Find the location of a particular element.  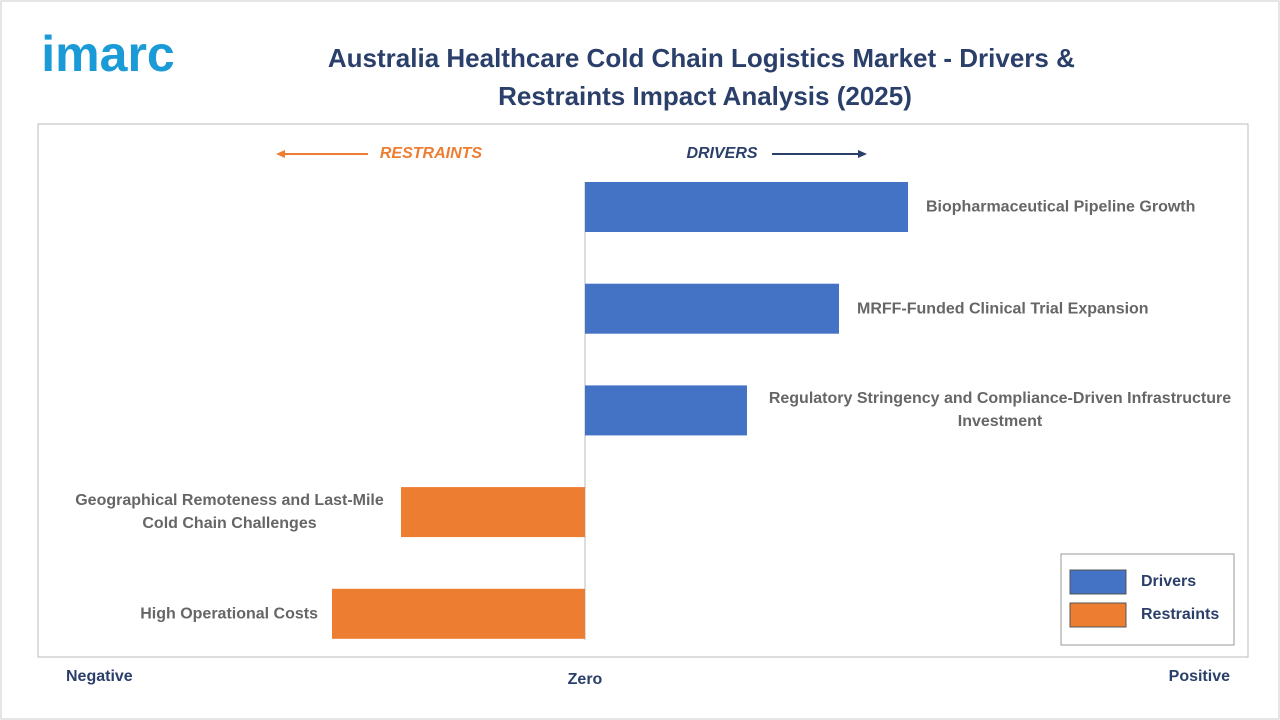

x-tick-label: Positive is located at coordinates (1199, 676).